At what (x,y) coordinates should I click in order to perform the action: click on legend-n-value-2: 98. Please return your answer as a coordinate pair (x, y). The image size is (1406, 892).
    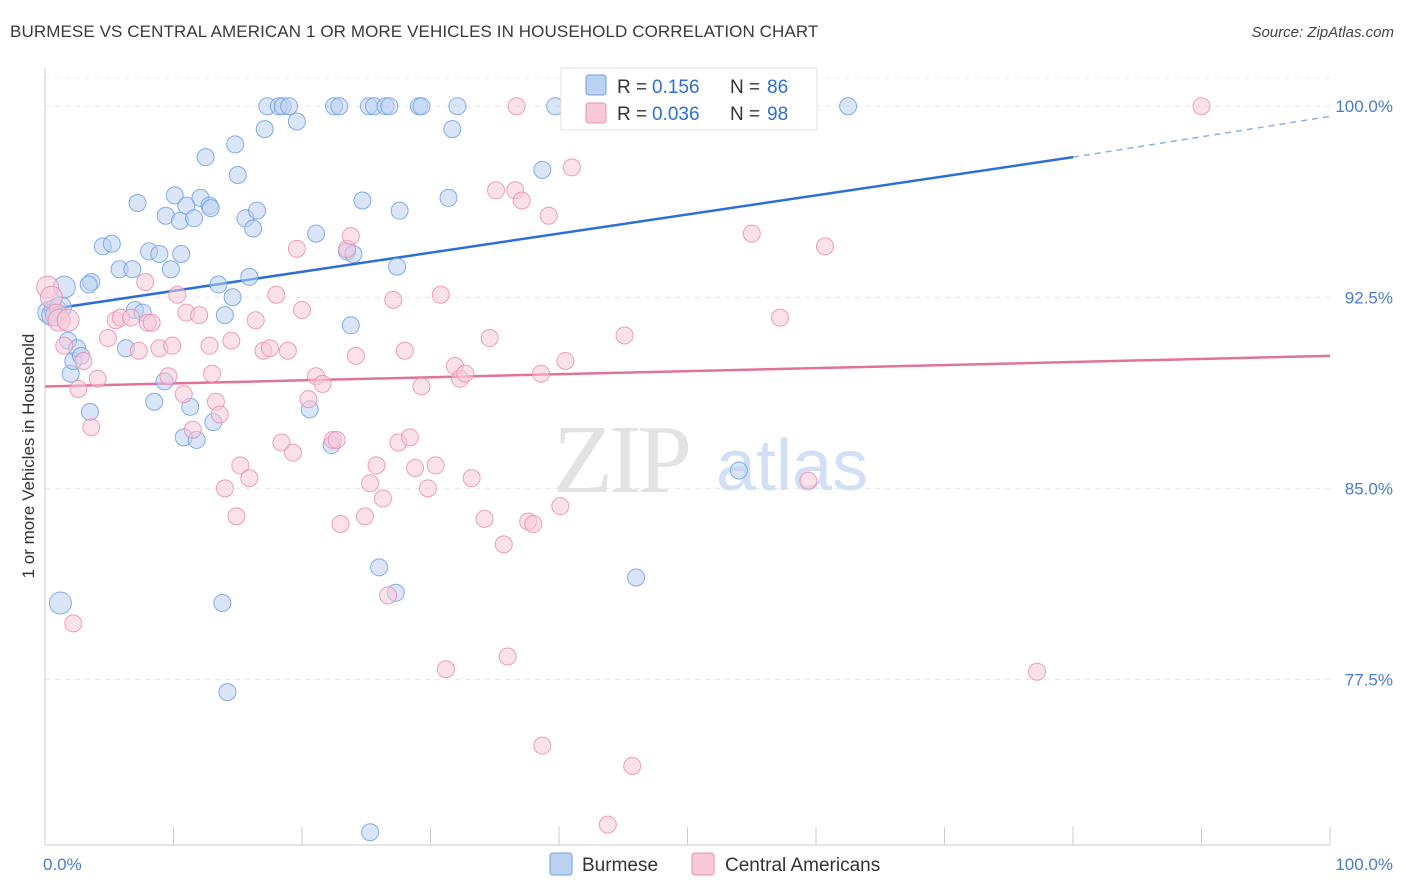
    Looking at the image, I should click on (777, 114).